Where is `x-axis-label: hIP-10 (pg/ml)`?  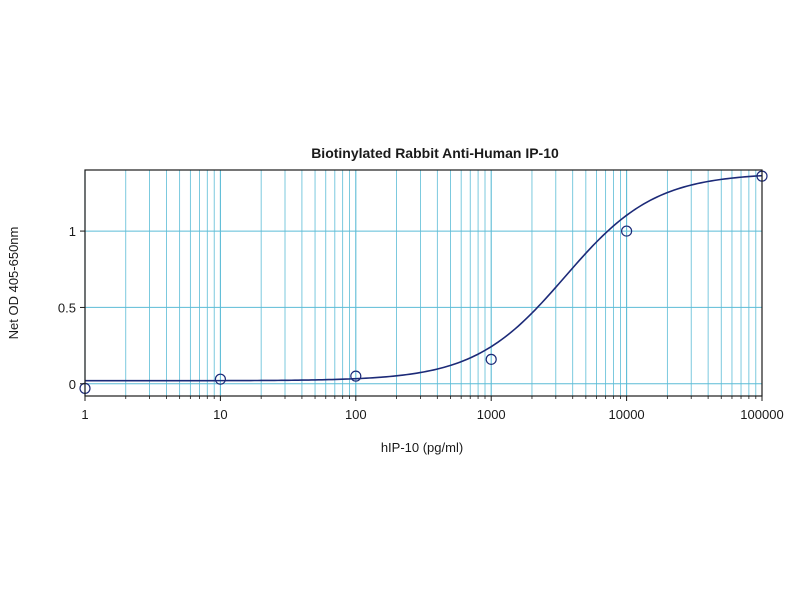 x-axis-label: hIP-10 (pg/ml) is located at coordinates (422, 447).